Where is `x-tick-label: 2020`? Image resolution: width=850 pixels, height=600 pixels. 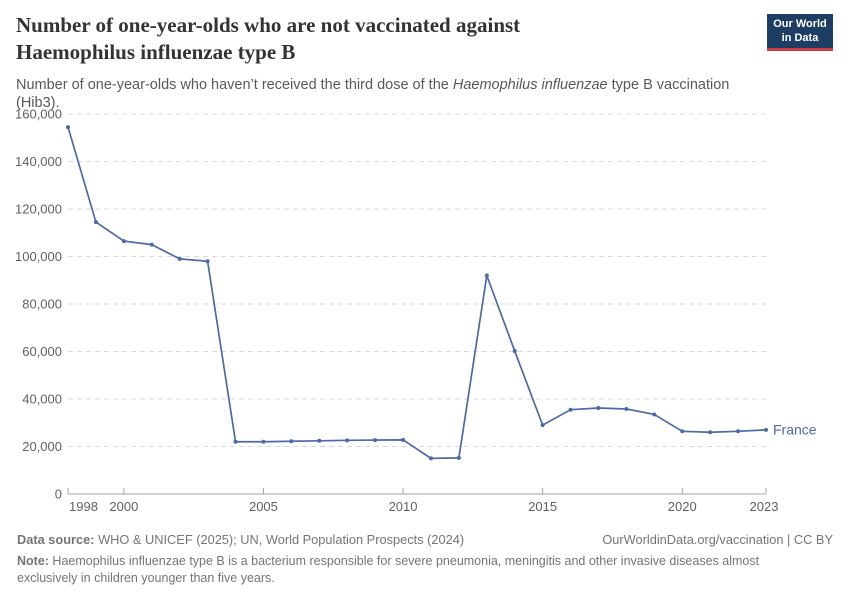 x-tick-label: 2020 is located at coordinates (682, 506).